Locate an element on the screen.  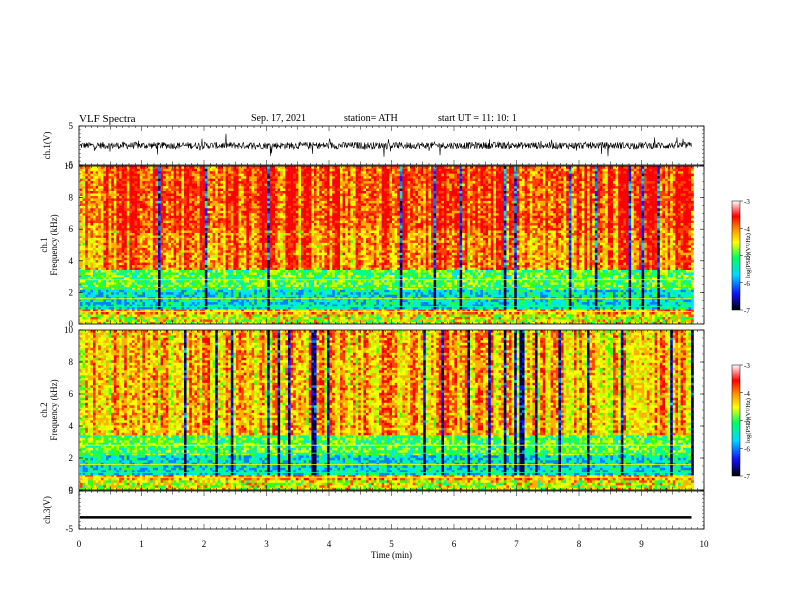
ch2-spectrogram-ytick-label: 2 is located at coordinates (71, 458).